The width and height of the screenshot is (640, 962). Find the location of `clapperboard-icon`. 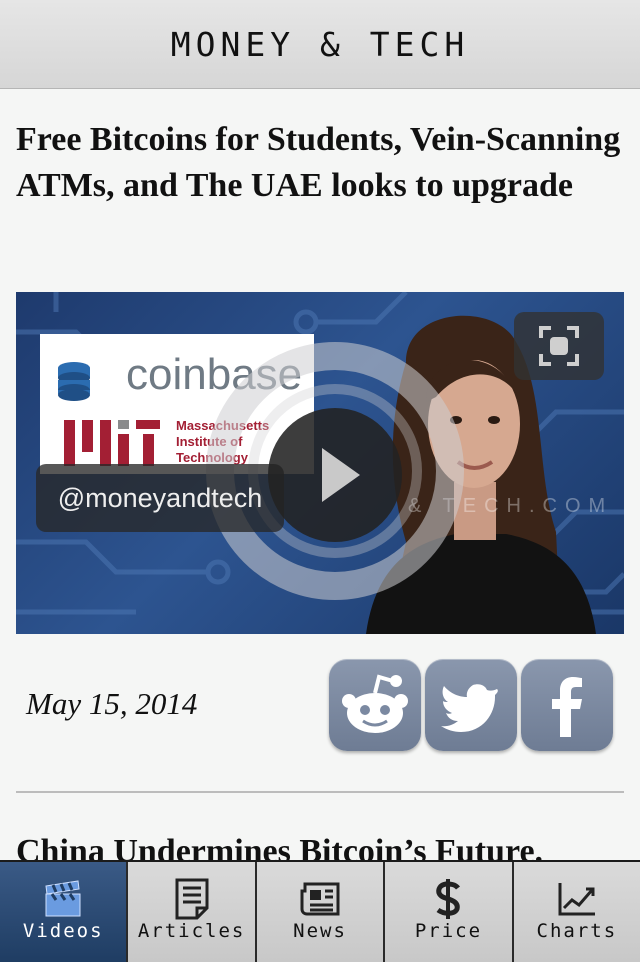

clapperboard-icon is located at coordinates (63, 898).